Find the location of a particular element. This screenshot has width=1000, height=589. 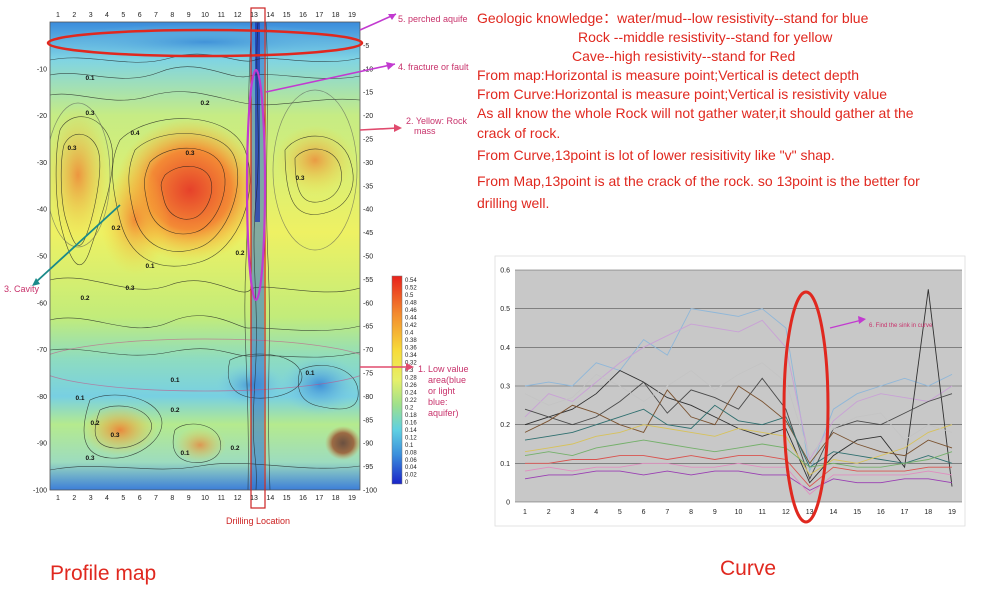

annotation-1-line1: 1. Low value is located at coordinates (443, 369).